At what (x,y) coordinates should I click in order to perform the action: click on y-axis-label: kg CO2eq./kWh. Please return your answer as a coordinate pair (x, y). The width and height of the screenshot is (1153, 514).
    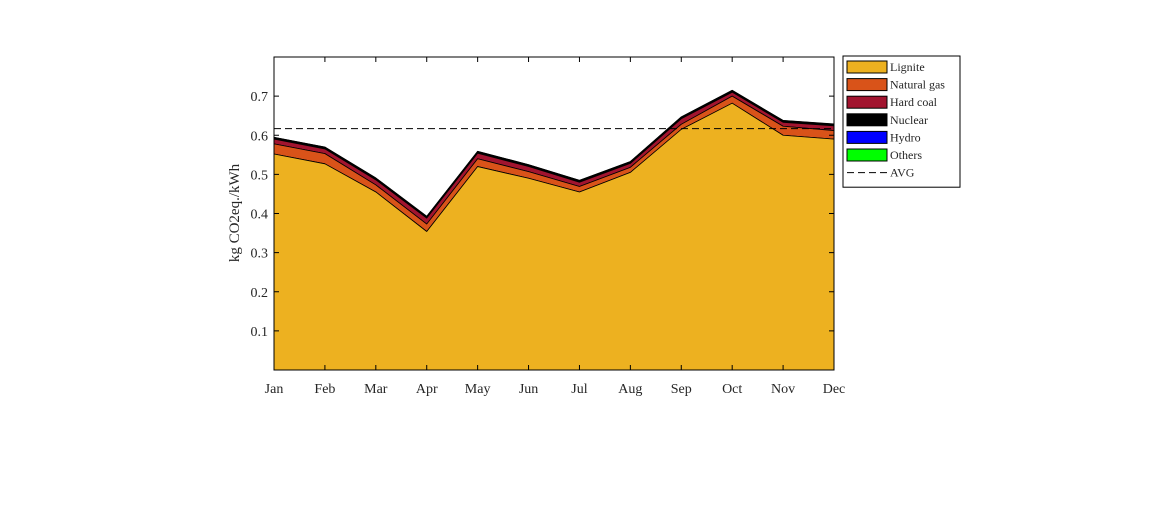
    Looking at the image, I should click on (235, 212).